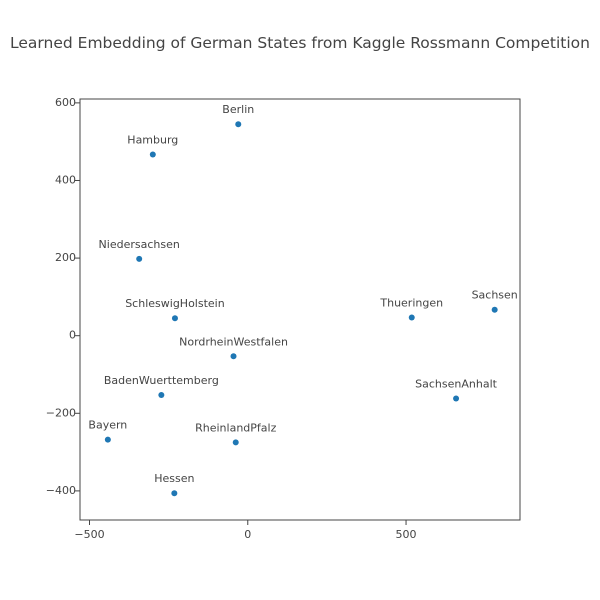  I want to click on point-label: NordrheinWestfalen, so click(233, 341).